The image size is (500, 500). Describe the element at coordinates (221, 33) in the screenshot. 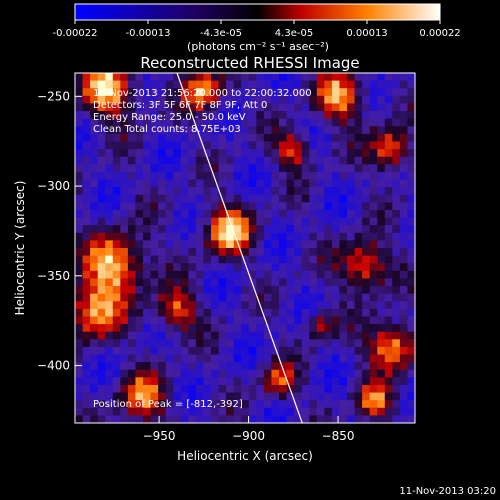

I see `colorbar-tick-label: -4.3e-05` at that location.